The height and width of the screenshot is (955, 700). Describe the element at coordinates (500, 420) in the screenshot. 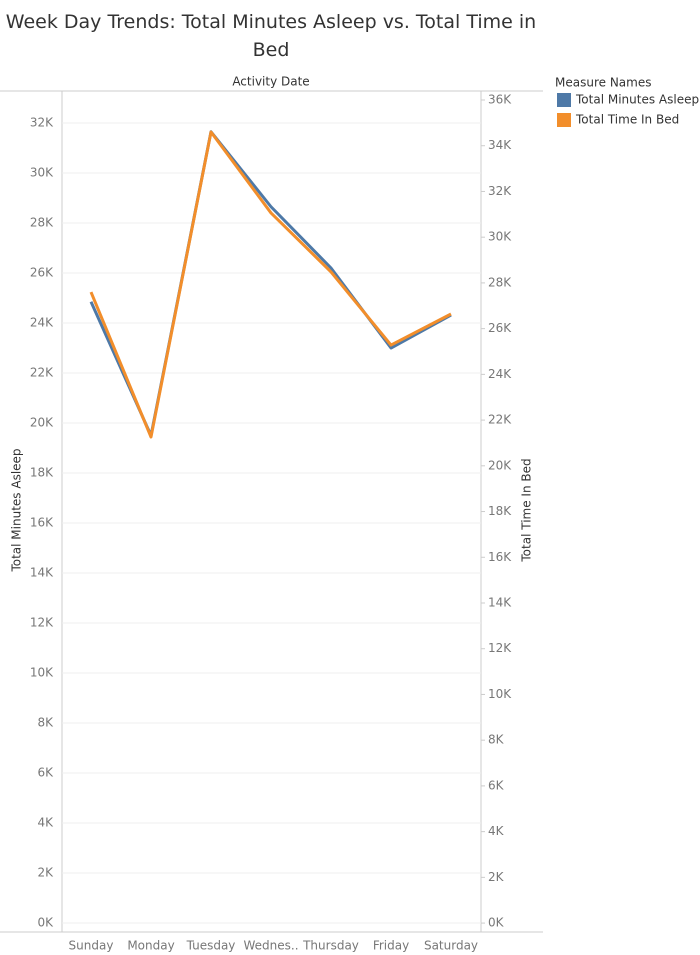

I see `y2-tick-label: 22K` at that location.